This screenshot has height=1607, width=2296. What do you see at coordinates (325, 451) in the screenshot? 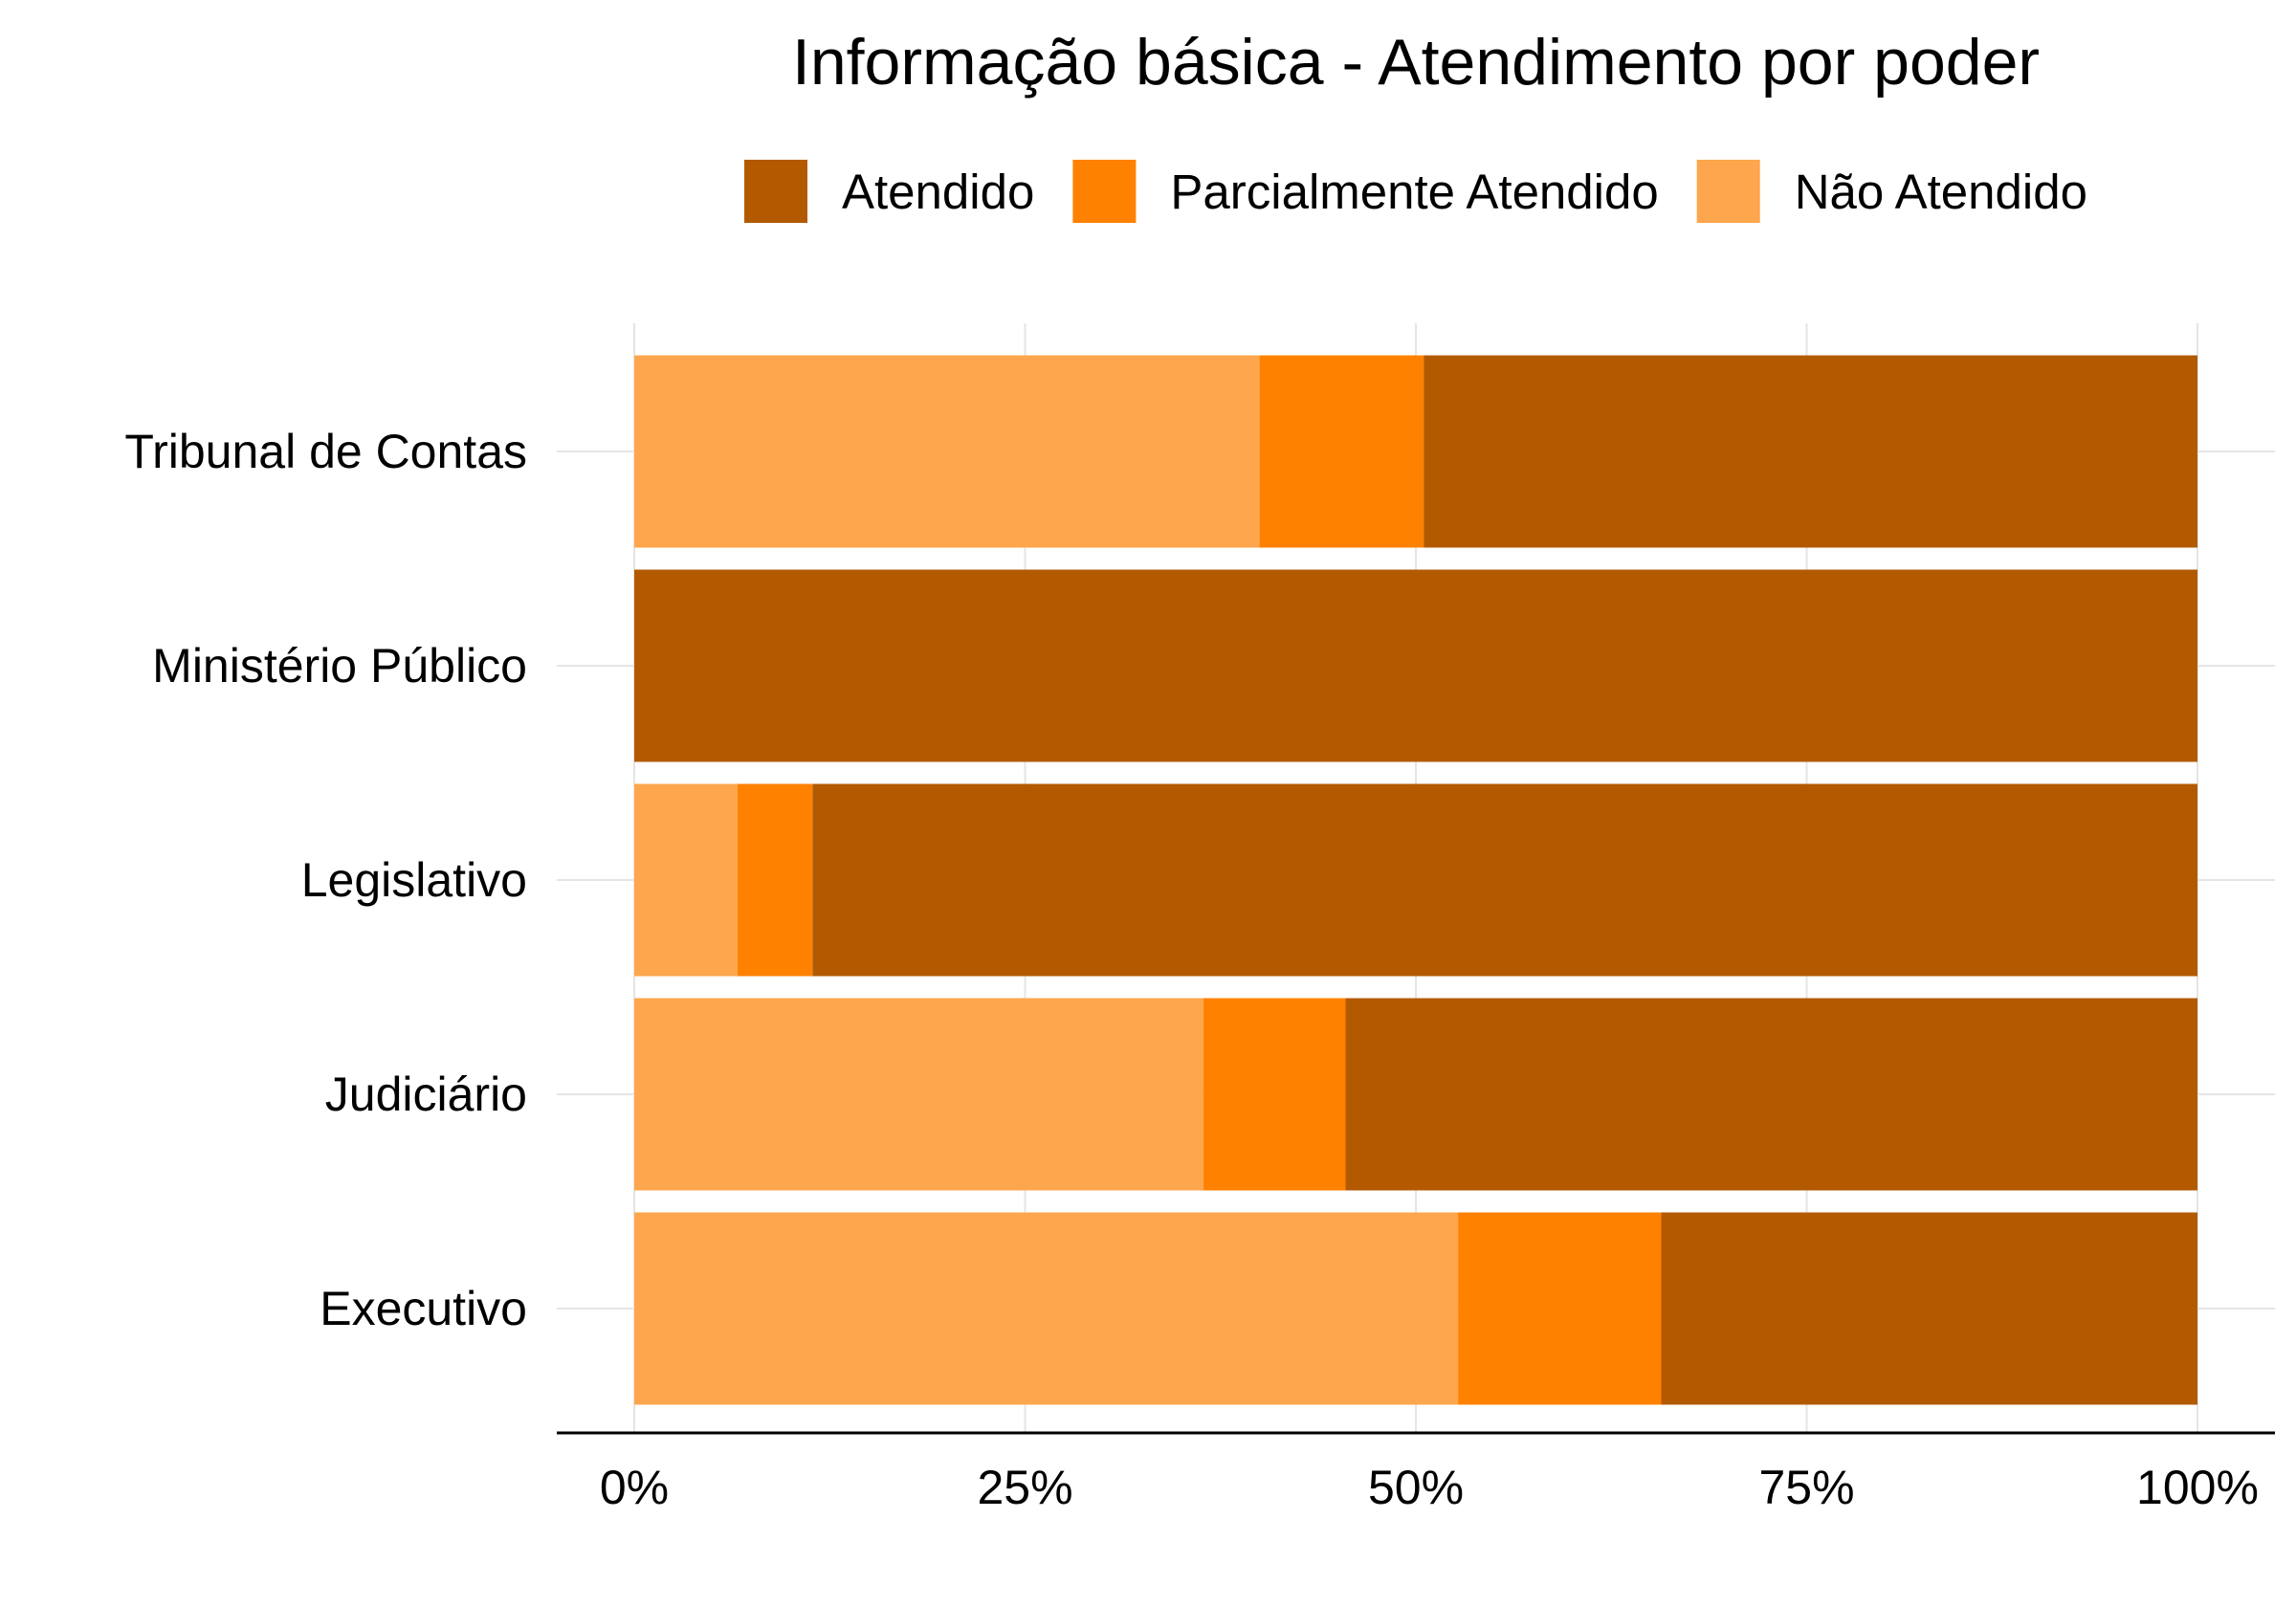
I see `category-label-tribunal-de-contas: Tribunal de Contas` at bounding box center [325, 451].